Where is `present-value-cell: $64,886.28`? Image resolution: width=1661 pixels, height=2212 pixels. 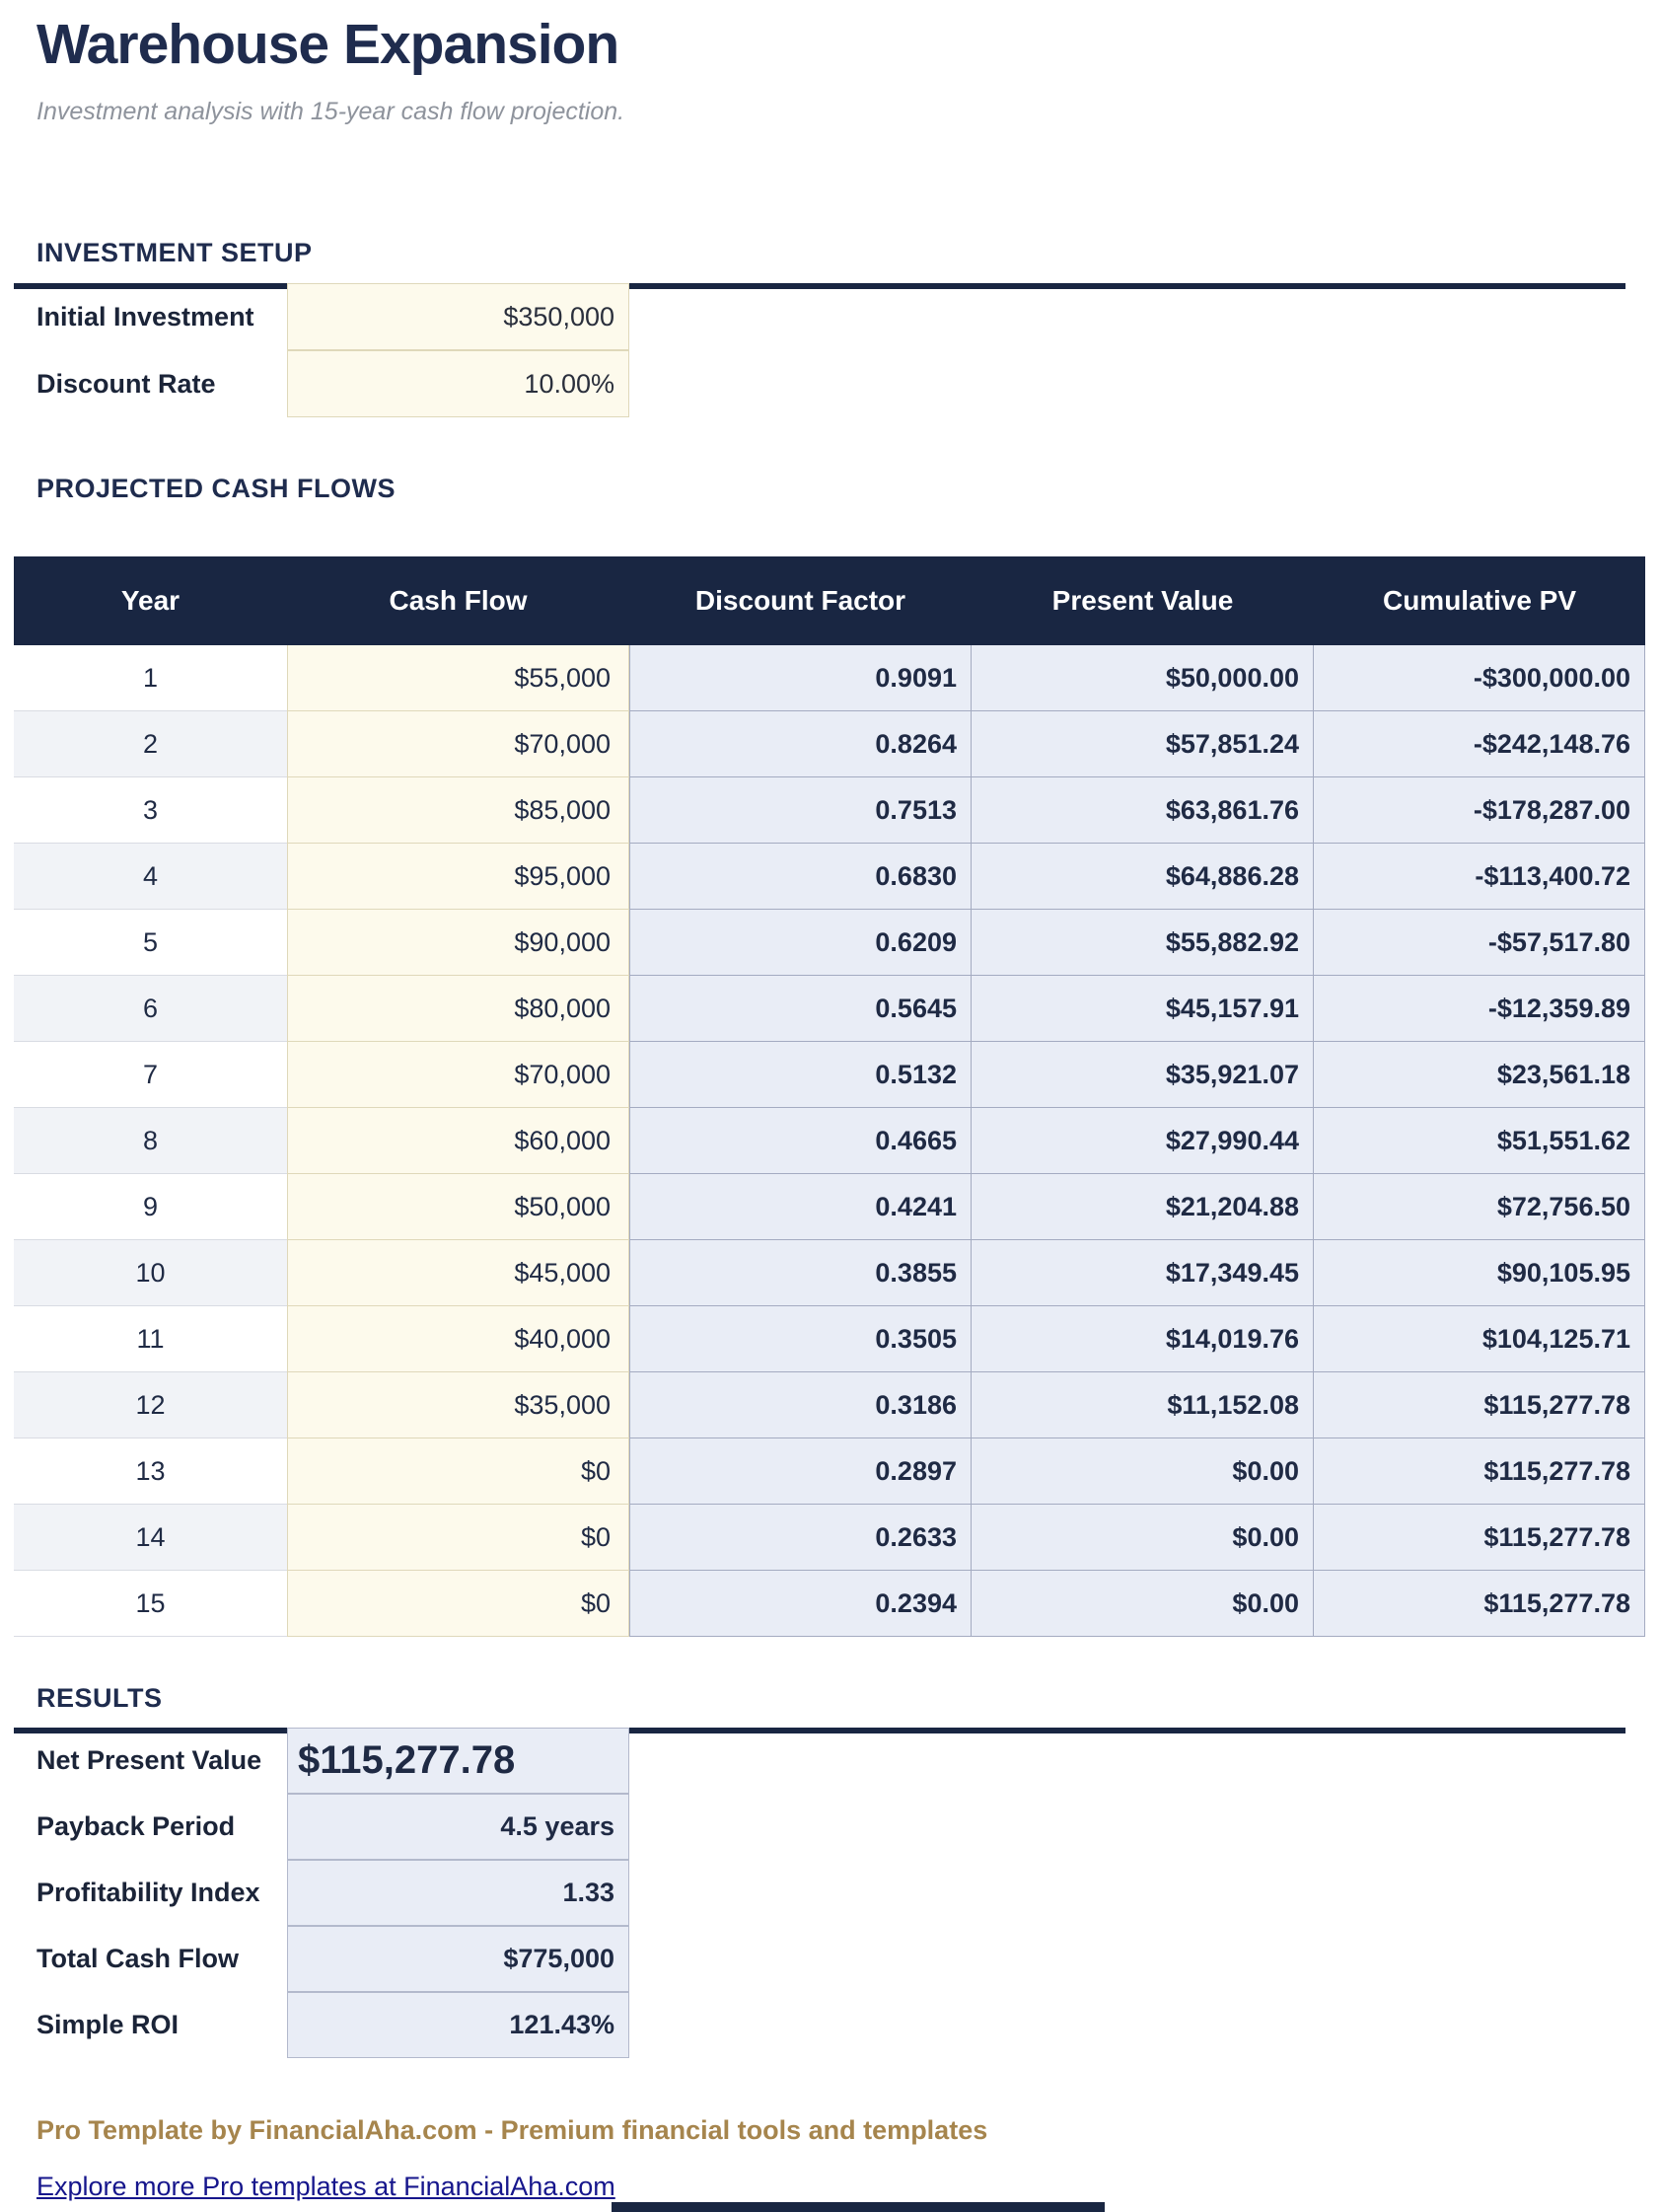 present-value-cell: $64,886.28 is located at coordinates (1143, 877).